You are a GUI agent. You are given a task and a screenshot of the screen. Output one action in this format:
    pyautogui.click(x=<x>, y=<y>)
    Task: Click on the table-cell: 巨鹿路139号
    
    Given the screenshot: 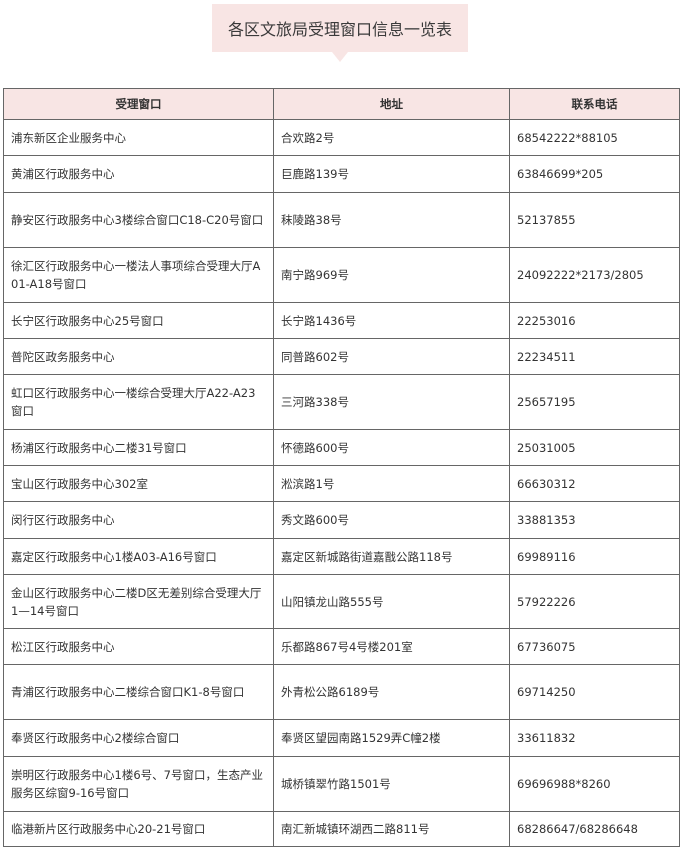 What is the action you would take?
    pyautogui.click(x=391, y=174)
    